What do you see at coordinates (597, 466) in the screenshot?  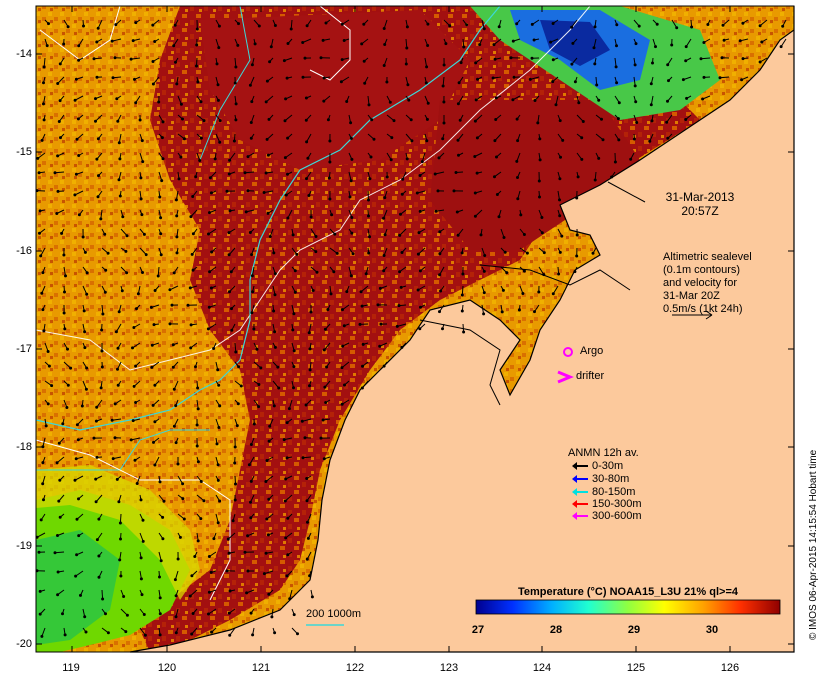 I see `legend-item-0-30m: 0-30m` at bounding box center [597, 466].